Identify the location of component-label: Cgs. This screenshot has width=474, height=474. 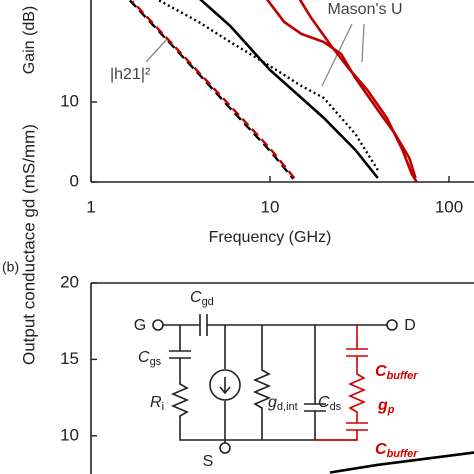
(150, 358).